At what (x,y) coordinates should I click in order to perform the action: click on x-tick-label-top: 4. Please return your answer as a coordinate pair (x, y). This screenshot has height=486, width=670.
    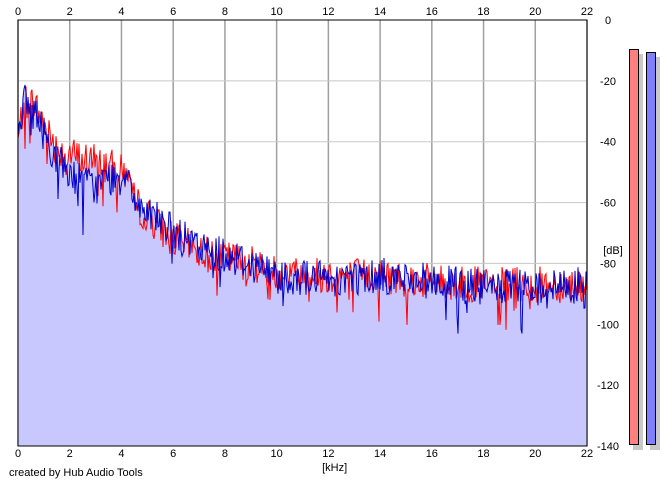
    Looking at the image, I should click on (121, 12).